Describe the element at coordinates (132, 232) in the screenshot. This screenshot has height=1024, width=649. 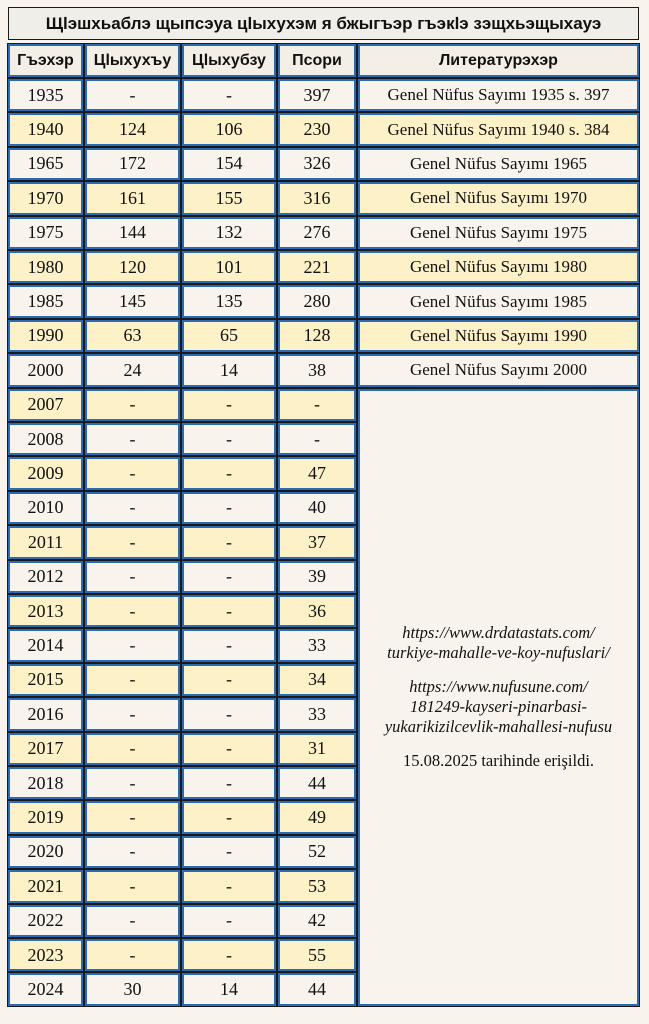
I see `cell-male: 144` at that location.